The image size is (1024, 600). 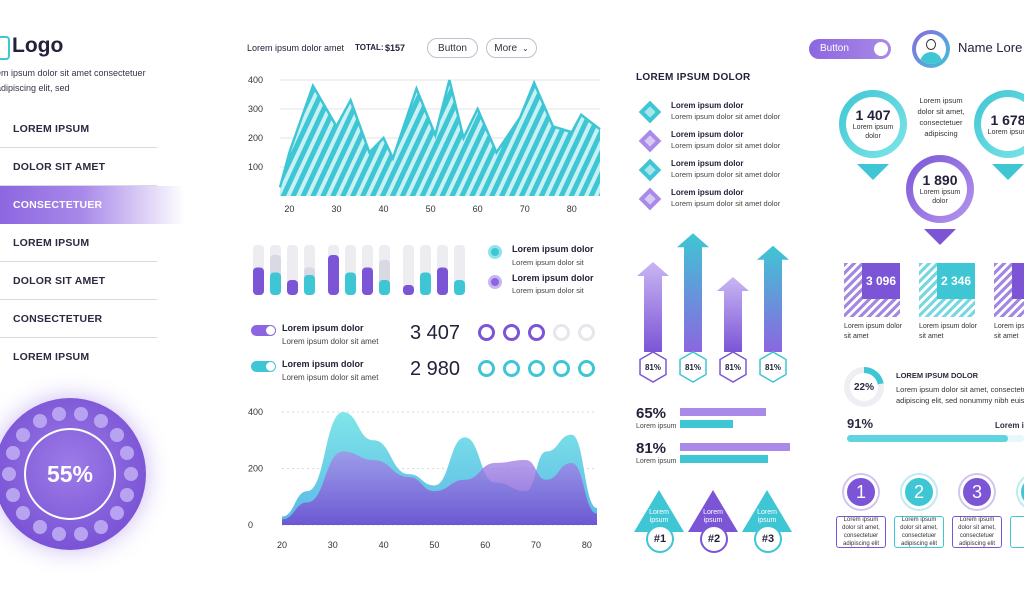 I want to click on pin-caption: Lorem ipsum dolor, so click(x=873, y=132).